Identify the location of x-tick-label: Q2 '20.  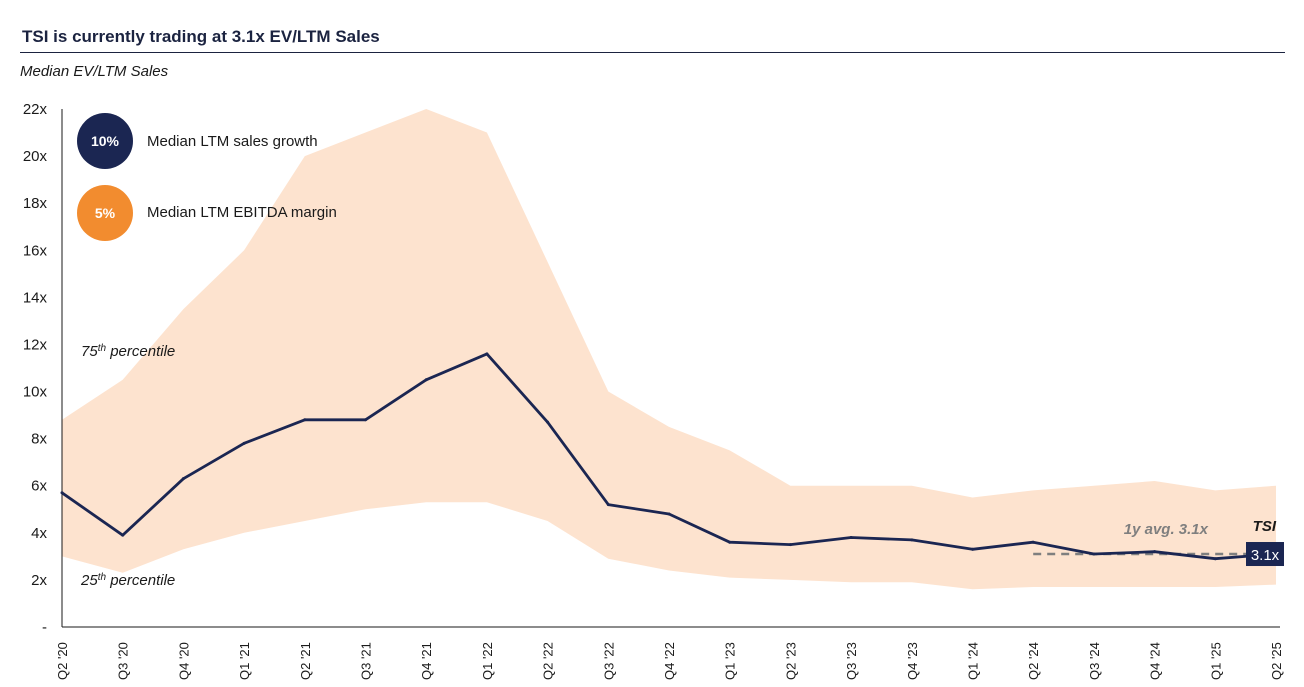
(62, 661).